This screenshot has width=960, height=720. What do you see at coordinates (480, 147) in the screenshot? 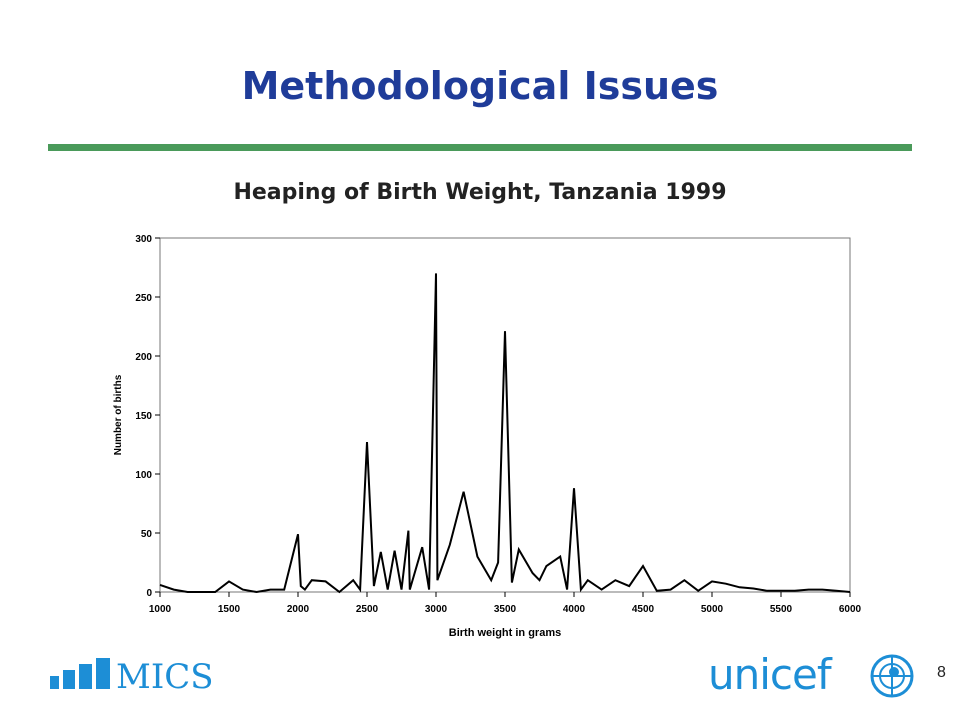
I see `title-divider` at bounding box center [480, 147].